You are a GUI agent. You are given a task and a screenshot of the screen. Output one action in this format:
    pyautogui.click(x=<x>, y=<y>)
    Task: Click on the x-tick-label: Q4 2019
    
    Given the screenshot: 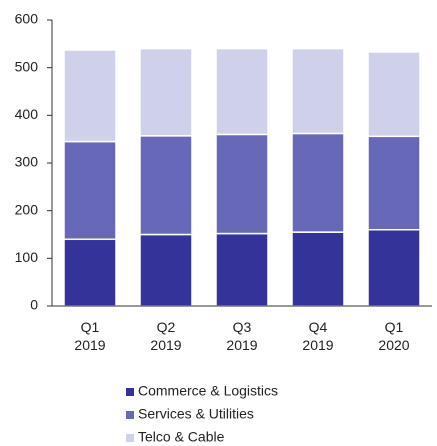 What is the action you would take?
    pyautogui.click(x=318, y=336)
    